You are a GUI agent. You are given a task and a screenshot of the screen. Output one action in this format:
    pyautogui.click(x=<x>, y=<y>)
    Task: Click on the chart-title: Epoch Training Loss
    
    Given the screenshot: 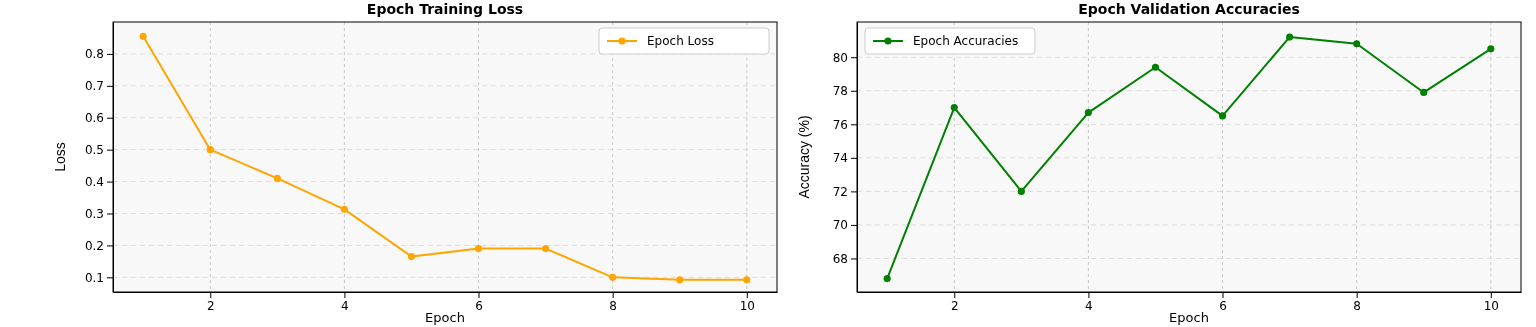 What is the action you would take?
    pyautogui.click(x=445, y=9)
    